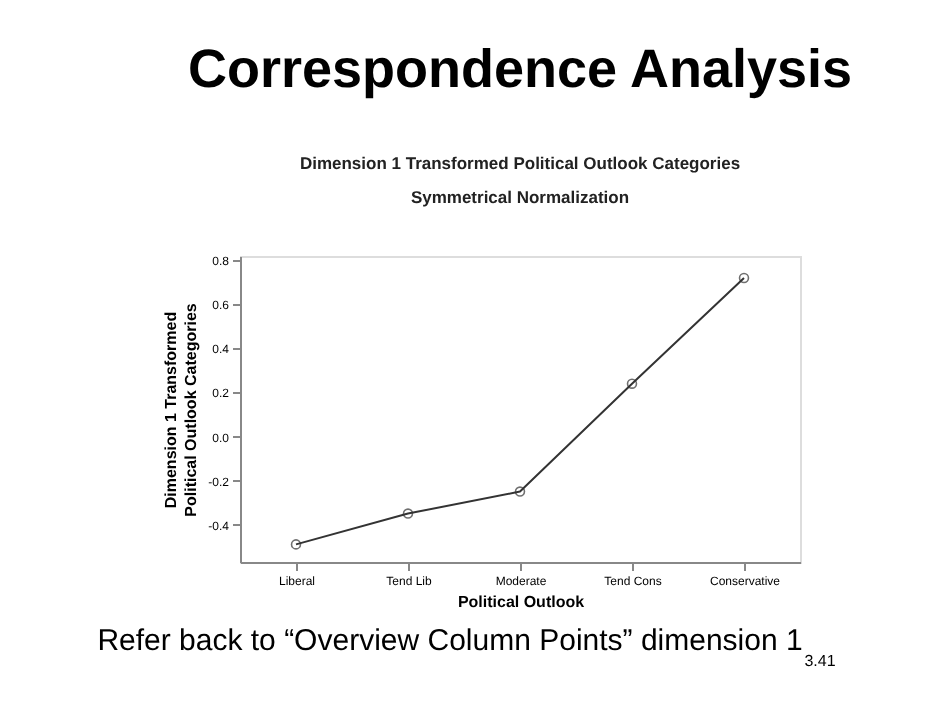 The width and height of the screenshot is (948, 710). What do you see at coordinates (520, 69) in the screenshot?
I see `chart-title: Correspondence Analysis` at bounding box center [520, 69].